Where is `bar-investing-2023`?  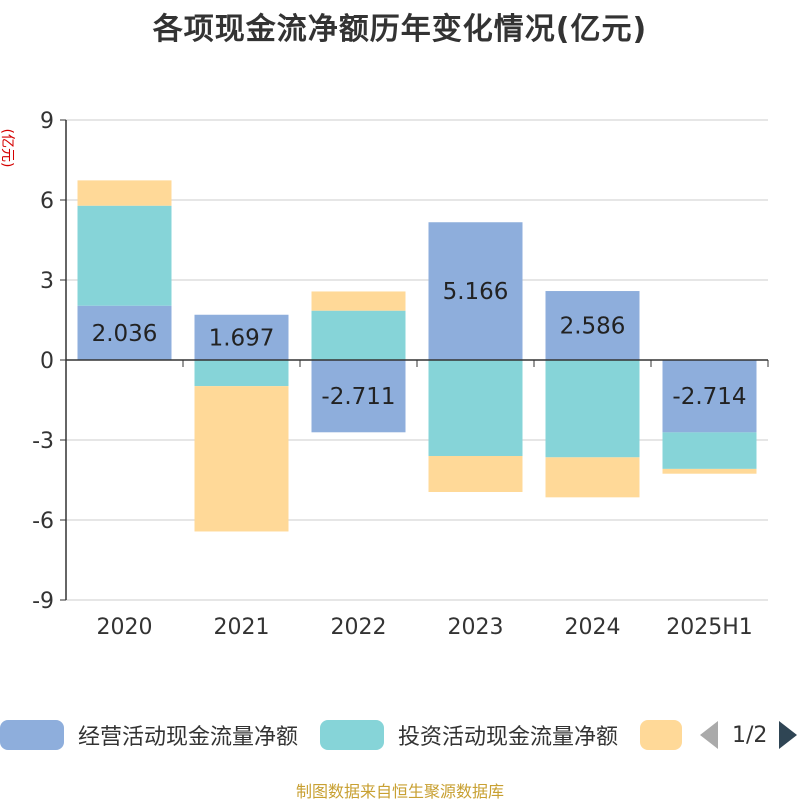 bar-investing-2023 is located at coordinates (475, 408).